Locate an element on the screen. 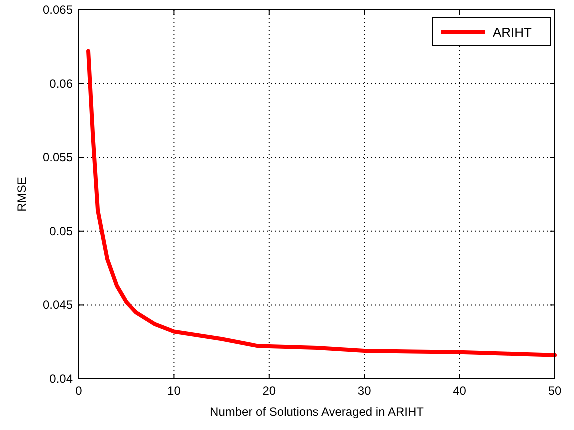 The image size is (574, 430). y-tick-label: 0.045 is located at coordinates (58, 305).